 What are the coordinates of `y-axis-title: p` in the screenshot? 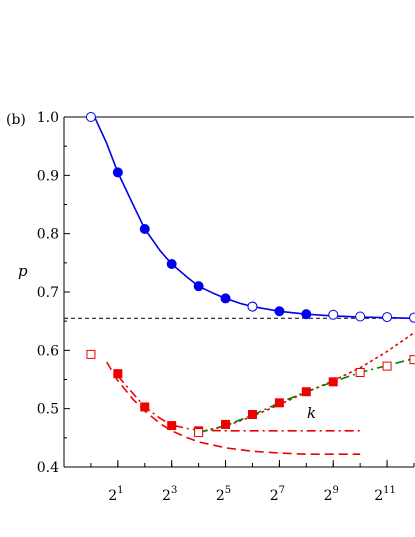 It's located at (23, 271).